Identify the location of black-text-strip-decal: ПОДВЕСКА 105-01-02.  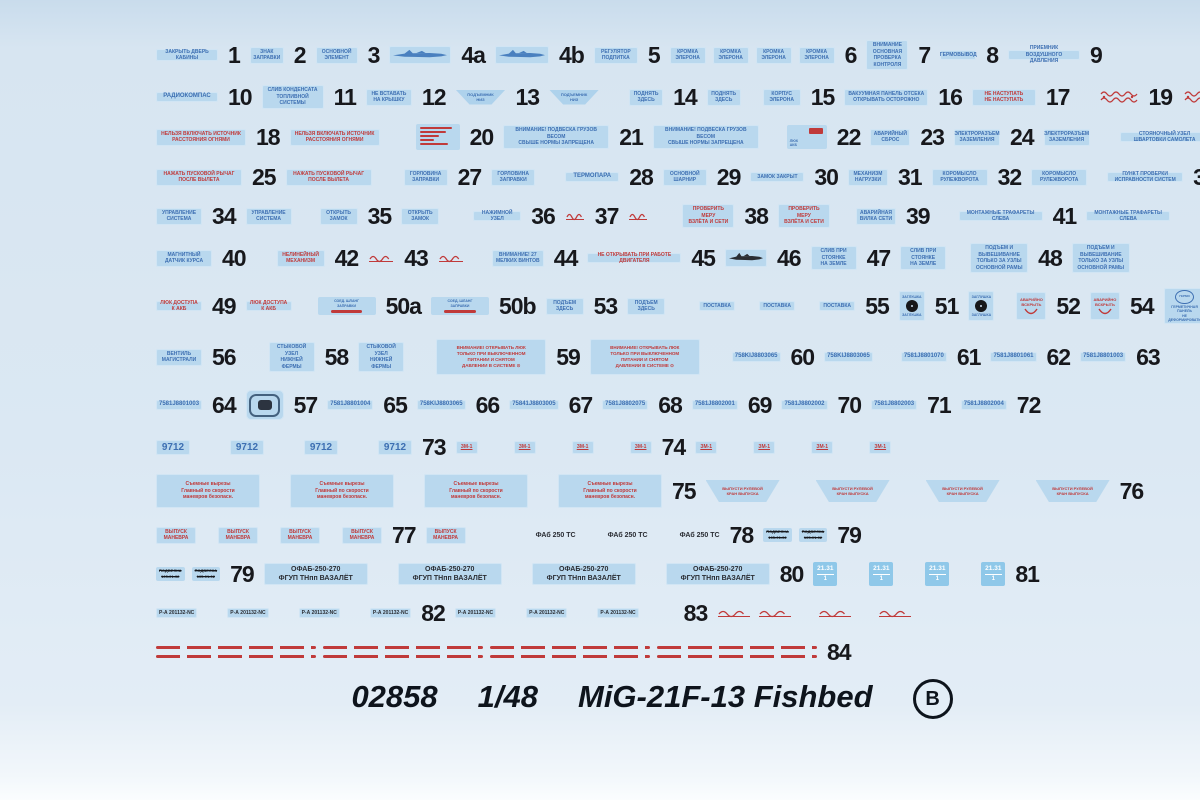
(206, 574).